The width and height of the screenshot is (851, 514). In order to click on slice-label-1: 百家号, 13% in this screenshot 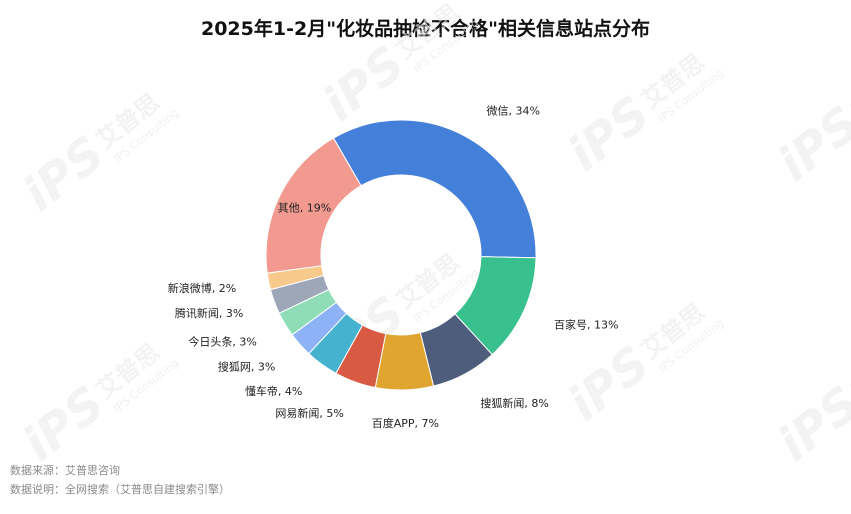, I will do `click(586, 324)`.